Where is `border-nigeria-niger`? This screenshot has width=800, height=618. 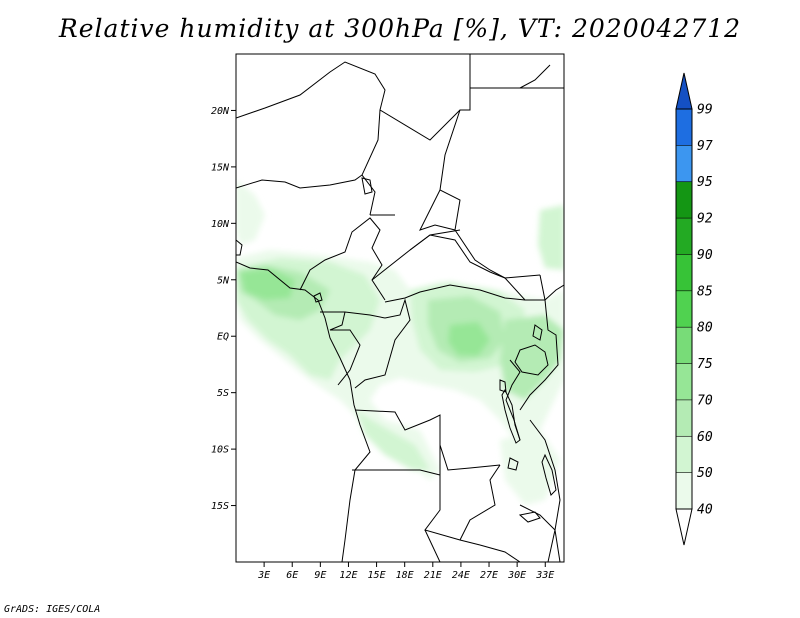 border-nigeria-niger is located at coordinates (299, 181).